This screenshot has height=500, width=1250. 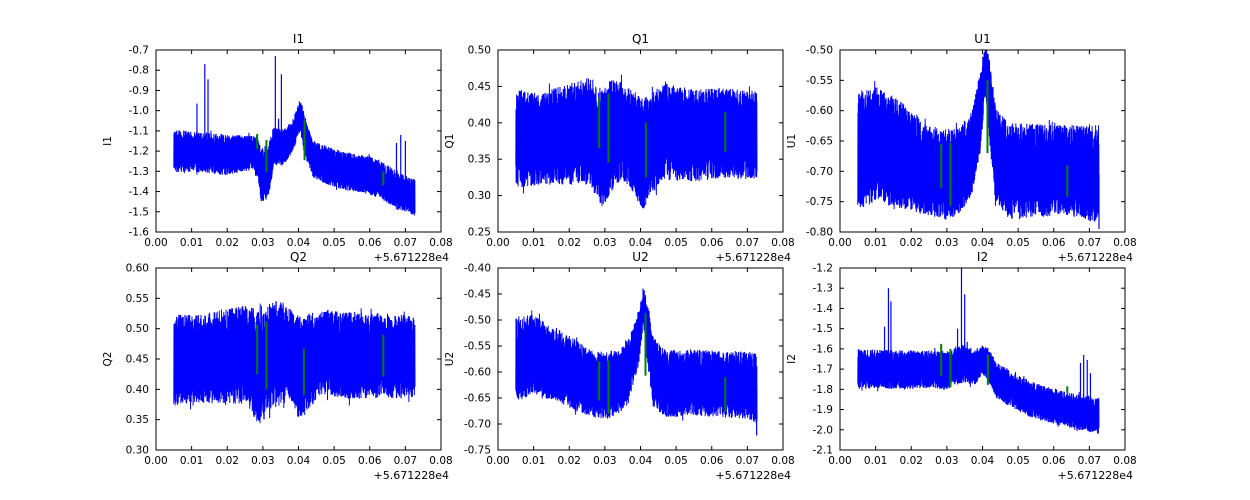 I want to click on y-tick-label: -0.8, so click(x=139, y=71).